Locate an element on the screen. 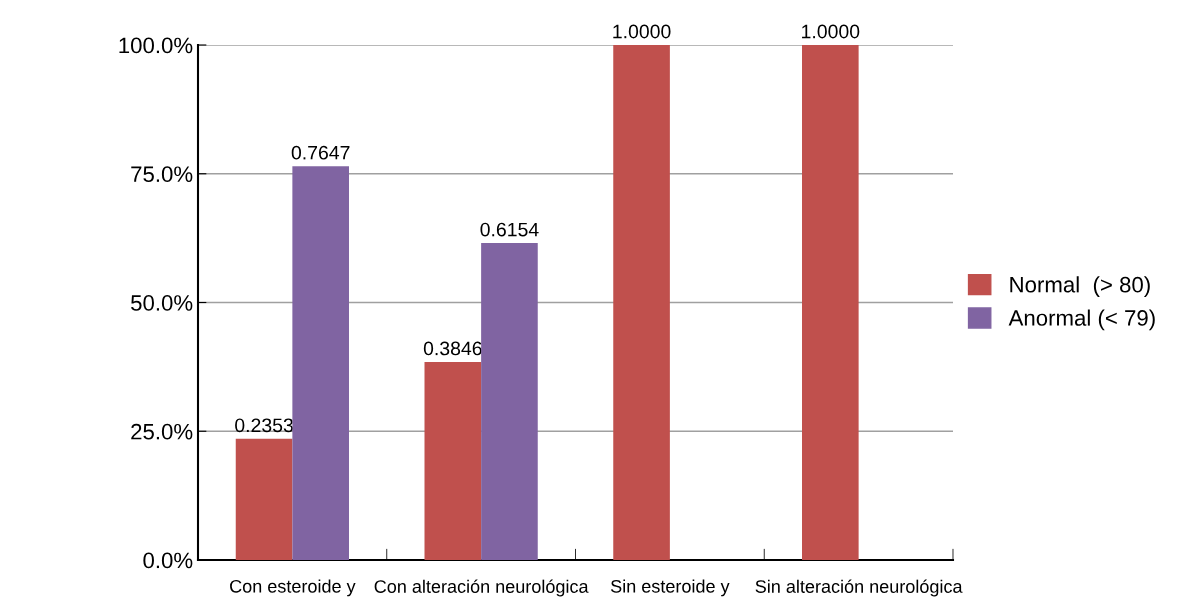 The width and height of the screenshot is (1185, 607). y-tick-label: 0.0% is located at coordinates (168, 560).